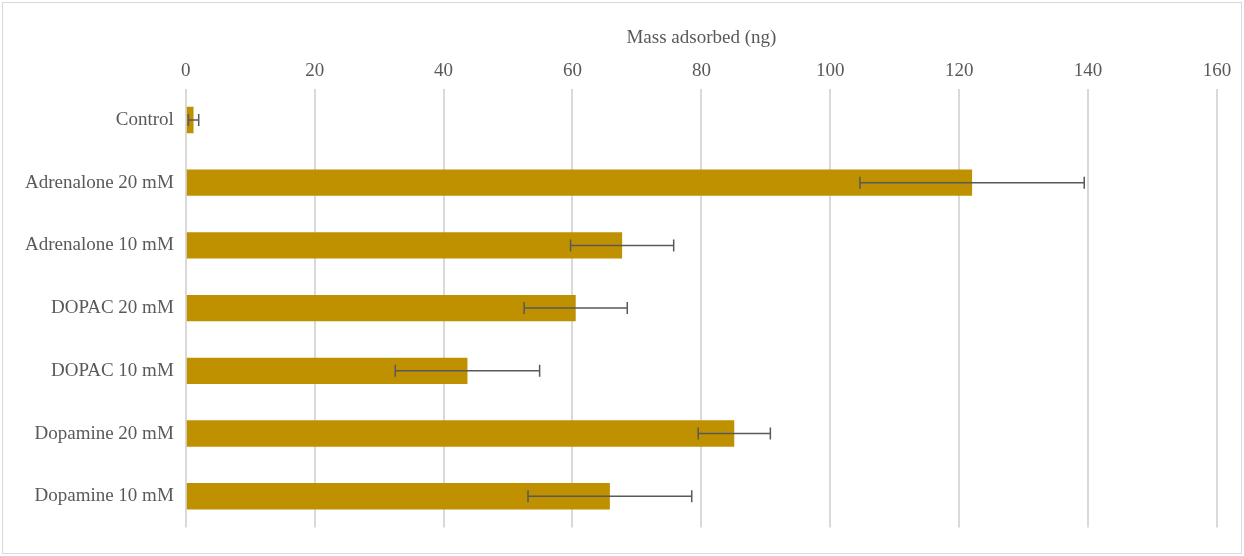 The width and height of the screenshot is (1244, 556). I want to click on y-tick-label: Dopamine 20 mM, so click(104, 432).